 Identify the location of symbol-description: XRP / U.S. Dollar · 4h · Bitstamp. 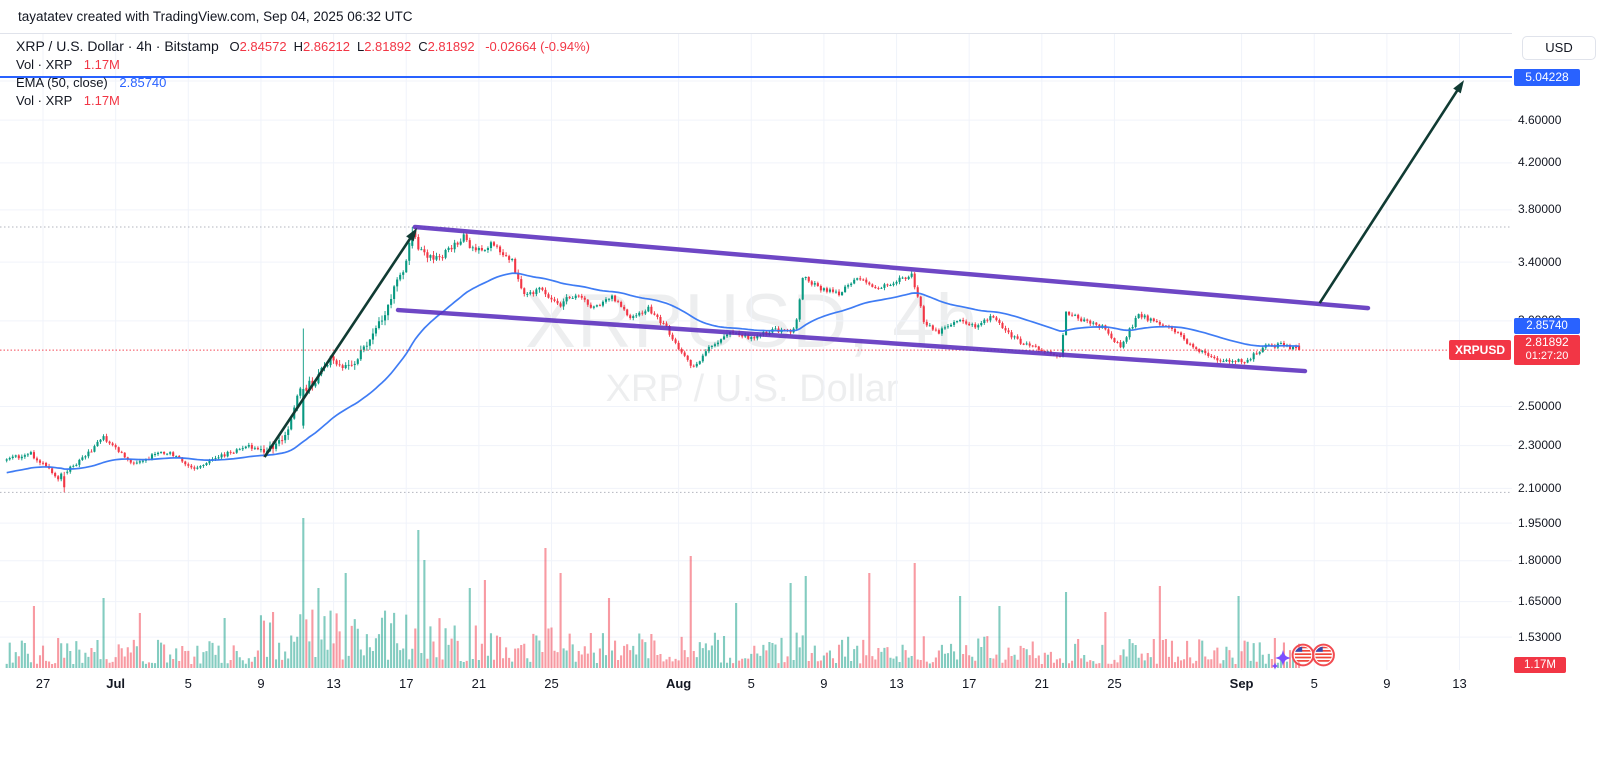
(117, 46).